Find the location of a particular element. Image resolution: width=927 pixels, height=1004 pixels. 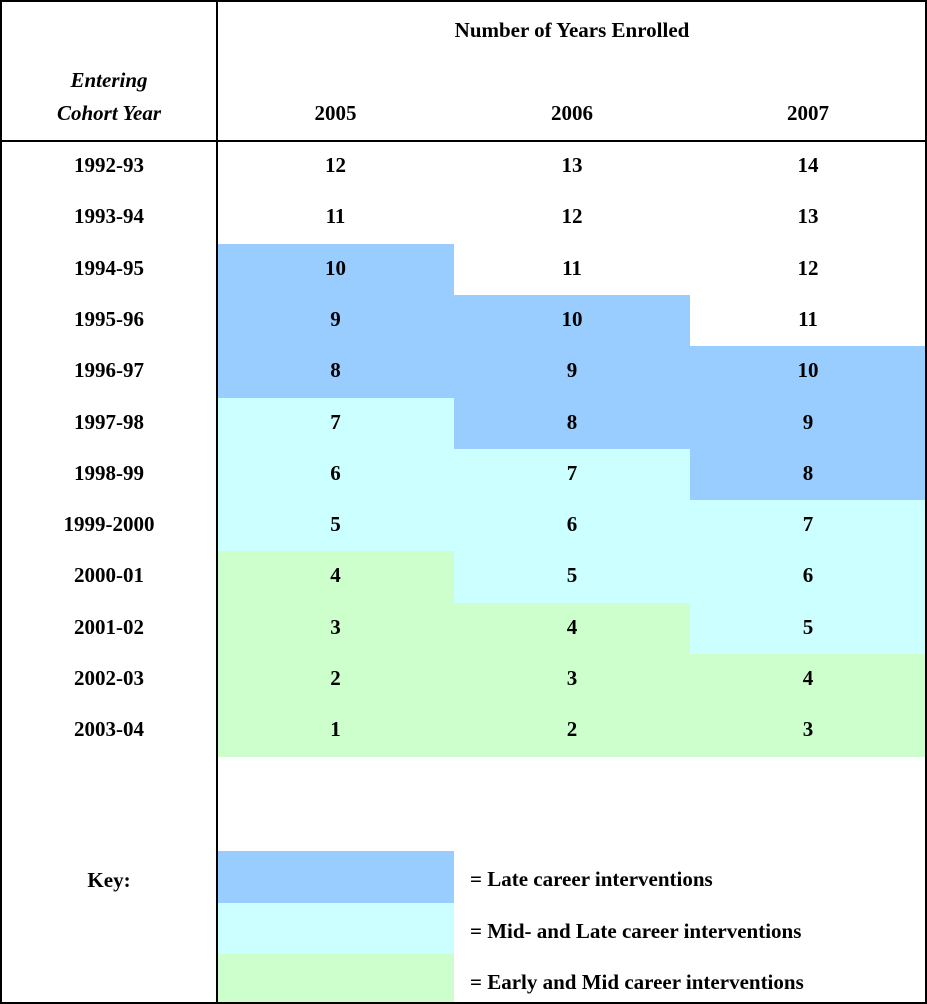

row-header: Entering is located at coordinates (109, 80).